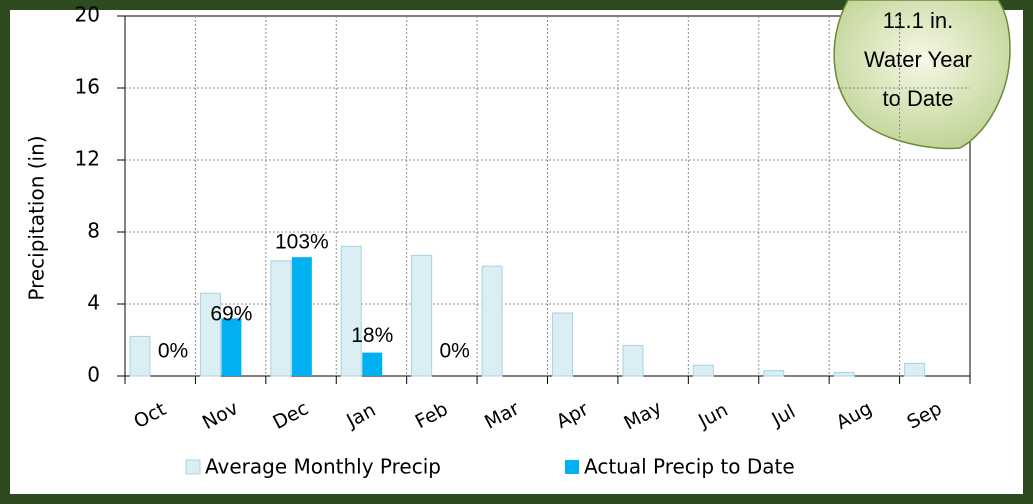  What do you see at coordinates (918, 98) in the screenshot?
I see `annotation-text: to Date` at bounding box center [918, 98].